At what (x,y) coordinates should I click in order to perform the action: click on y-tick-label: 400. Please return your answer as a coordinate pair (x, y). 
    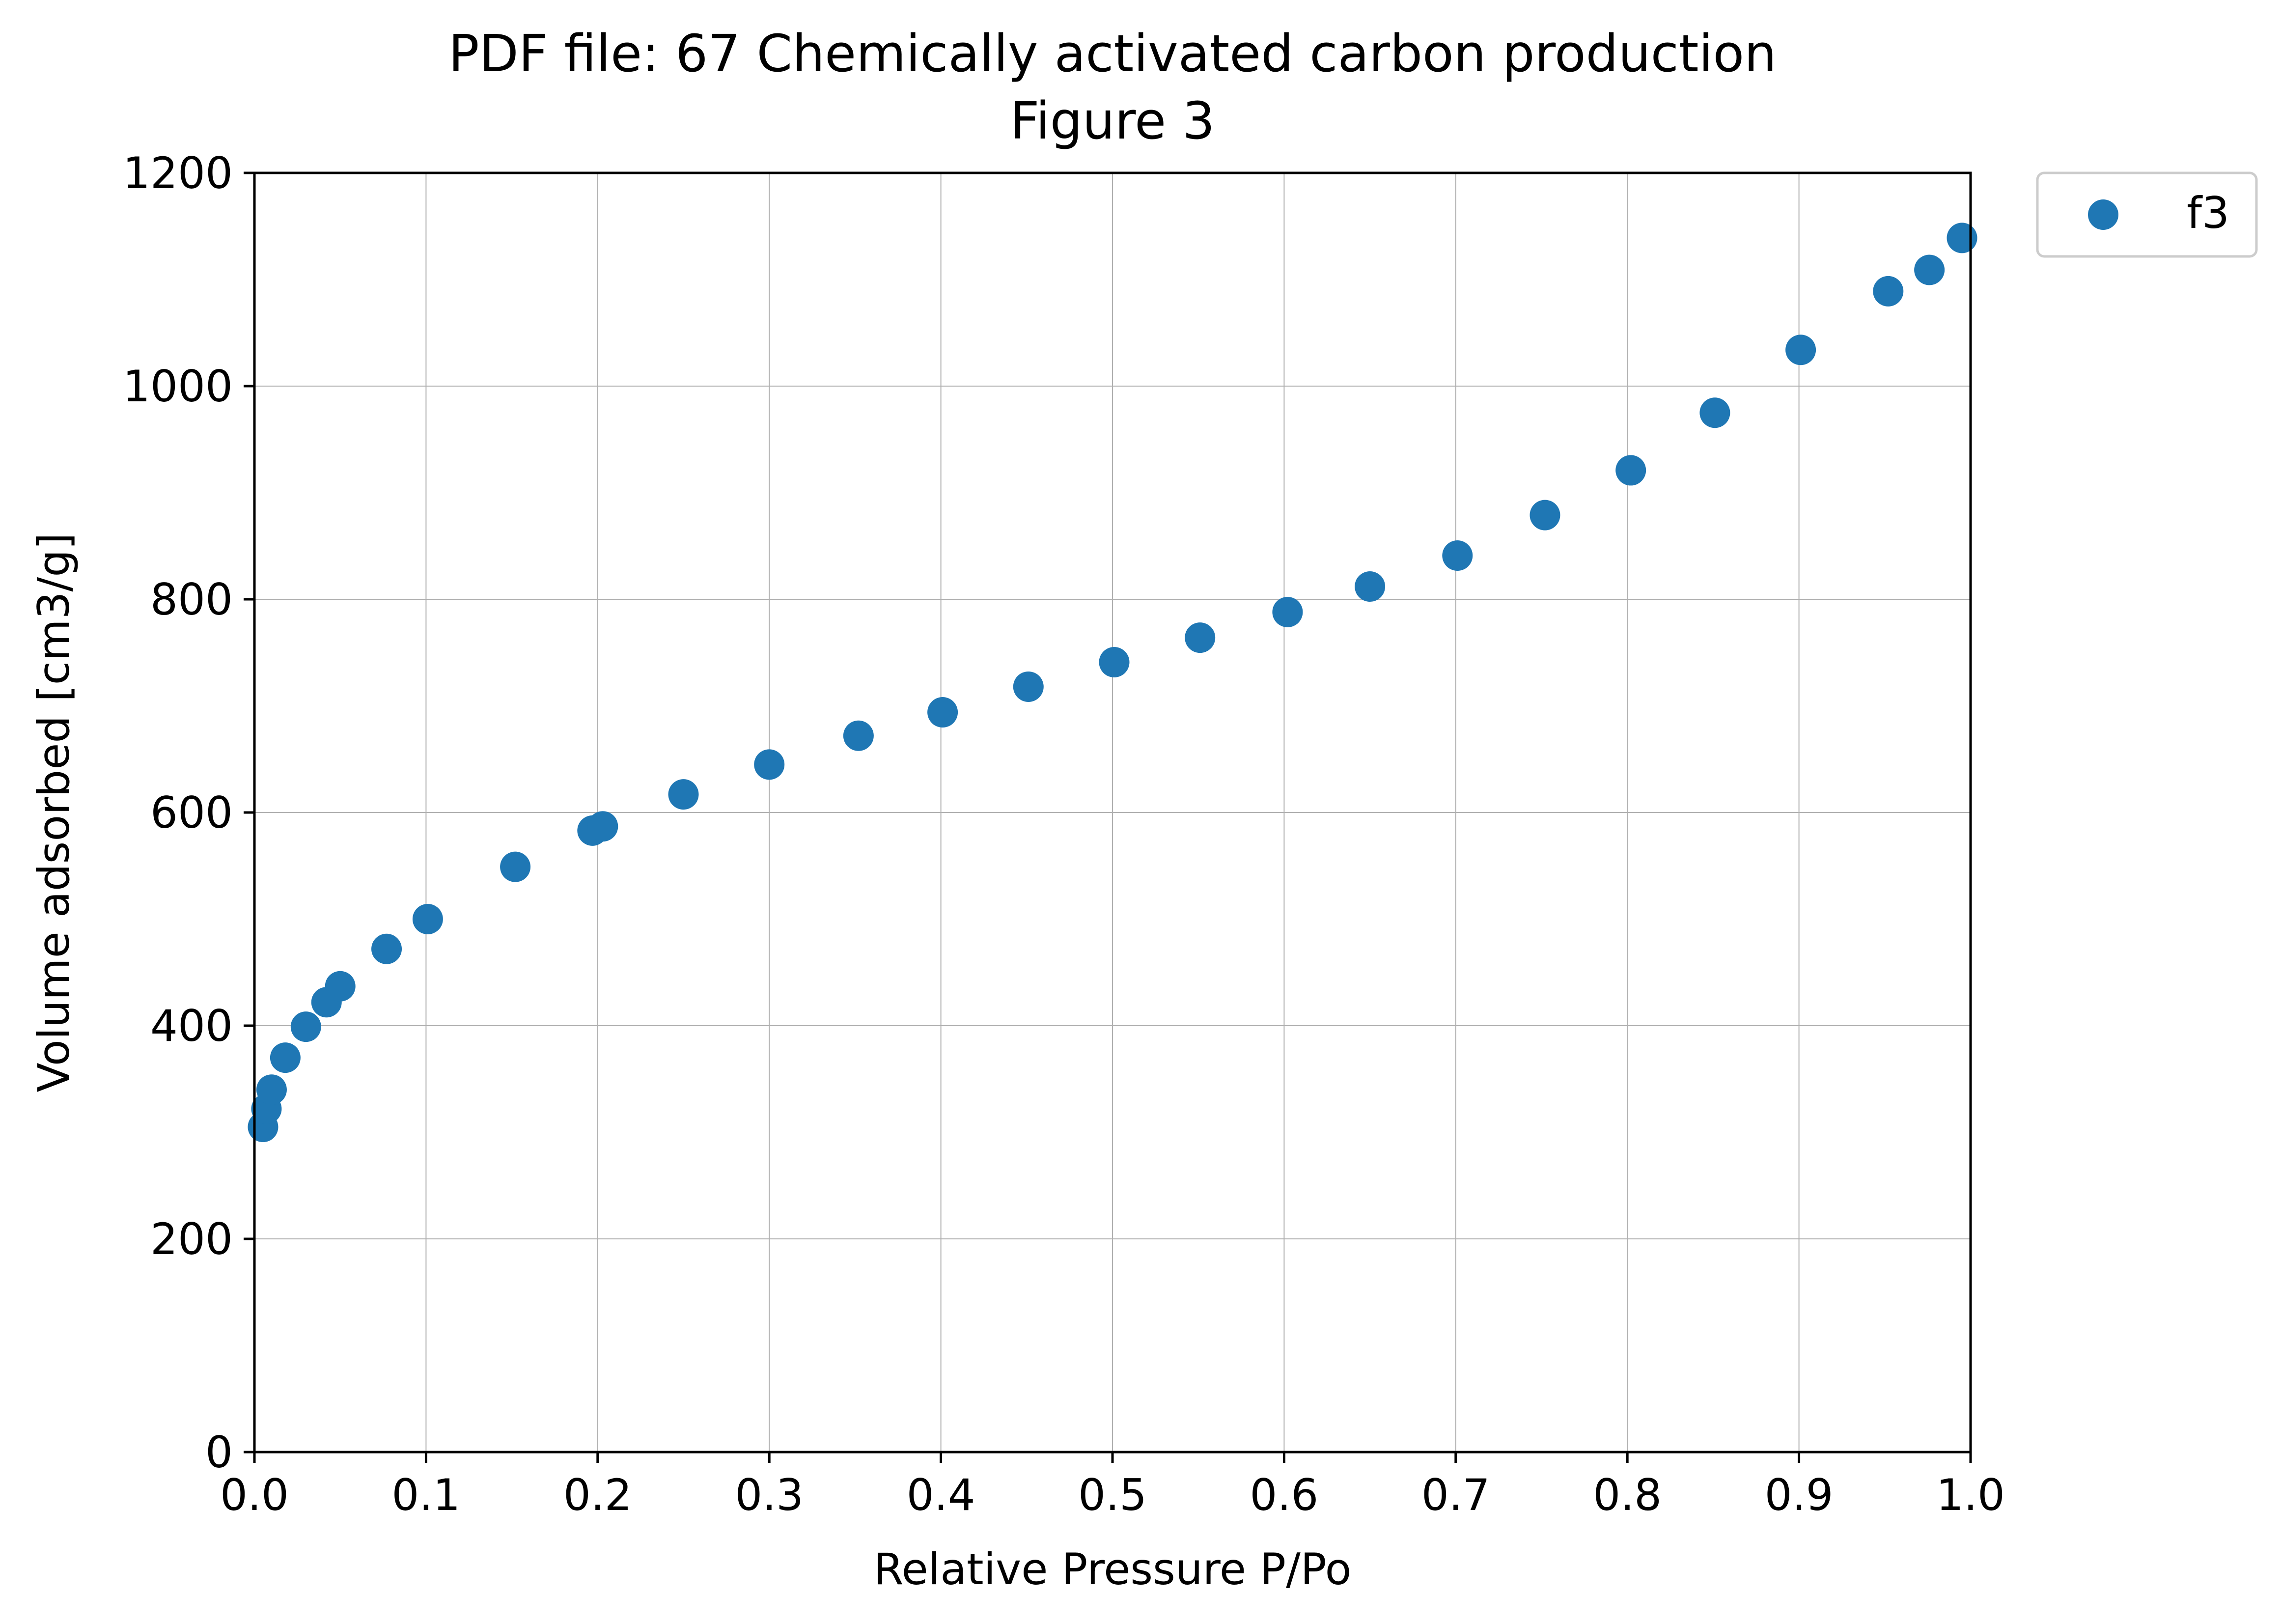
    Looking at the image, I should click on (192, 1026).